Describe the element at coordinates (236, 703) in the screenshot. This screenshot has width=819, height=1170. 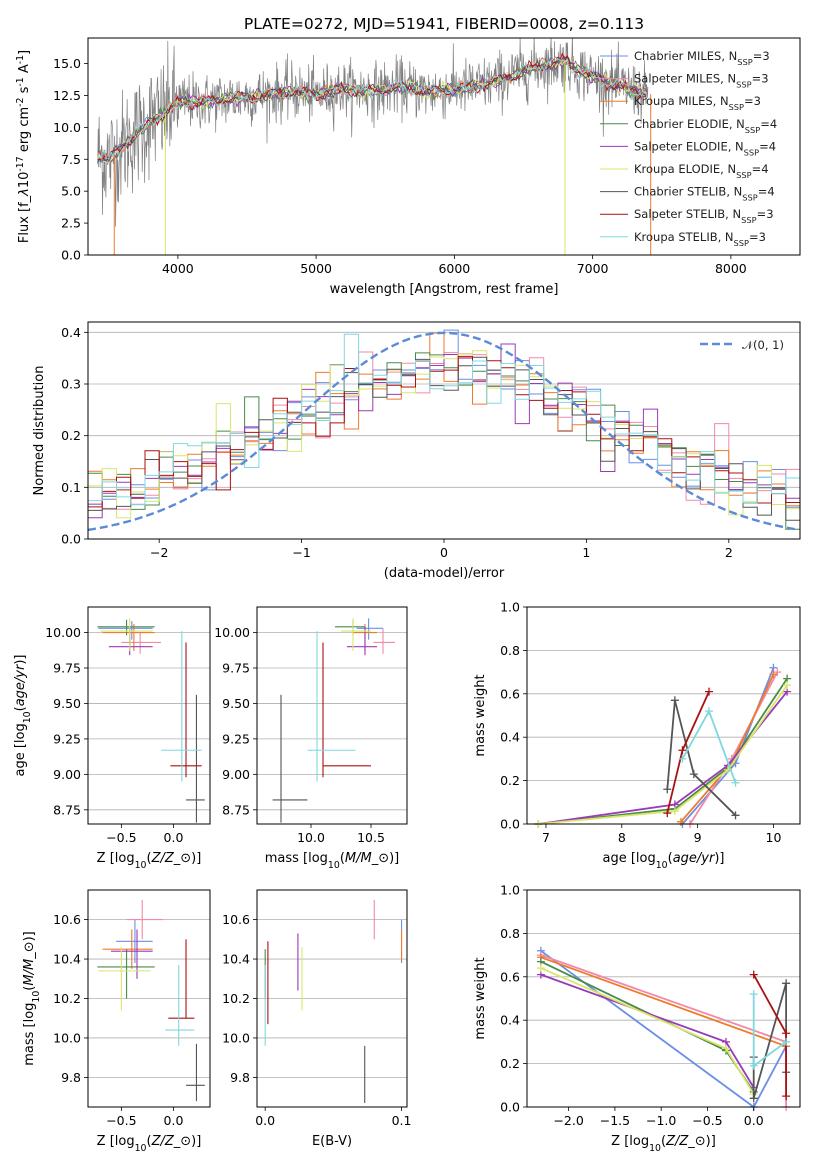
I see `y-tick-label: 9.50` at that location.